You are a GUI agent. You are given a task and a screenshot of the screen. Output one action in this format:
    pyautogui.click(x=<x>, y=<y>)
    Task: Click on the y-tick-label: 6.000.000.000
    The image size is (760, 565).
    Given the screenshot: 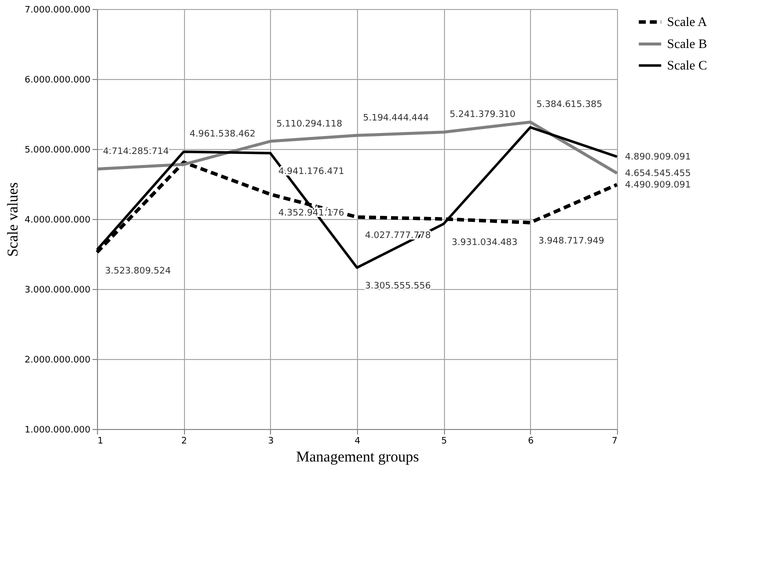 What is the action you would take?
    pyautogui.click(x=57, y=81)
    